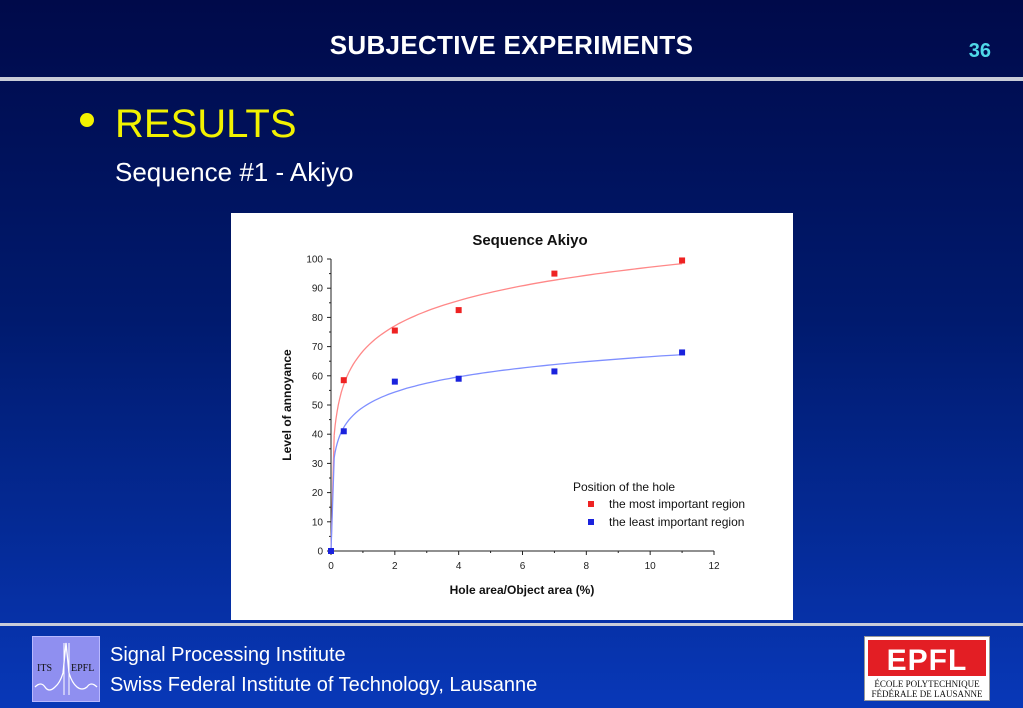 Image resolution: width=1023 pixels, height=708 pixels. Describe the element at coordinates (523, 566) in the screenshot. I see `x-tick-label: 6` at that location.